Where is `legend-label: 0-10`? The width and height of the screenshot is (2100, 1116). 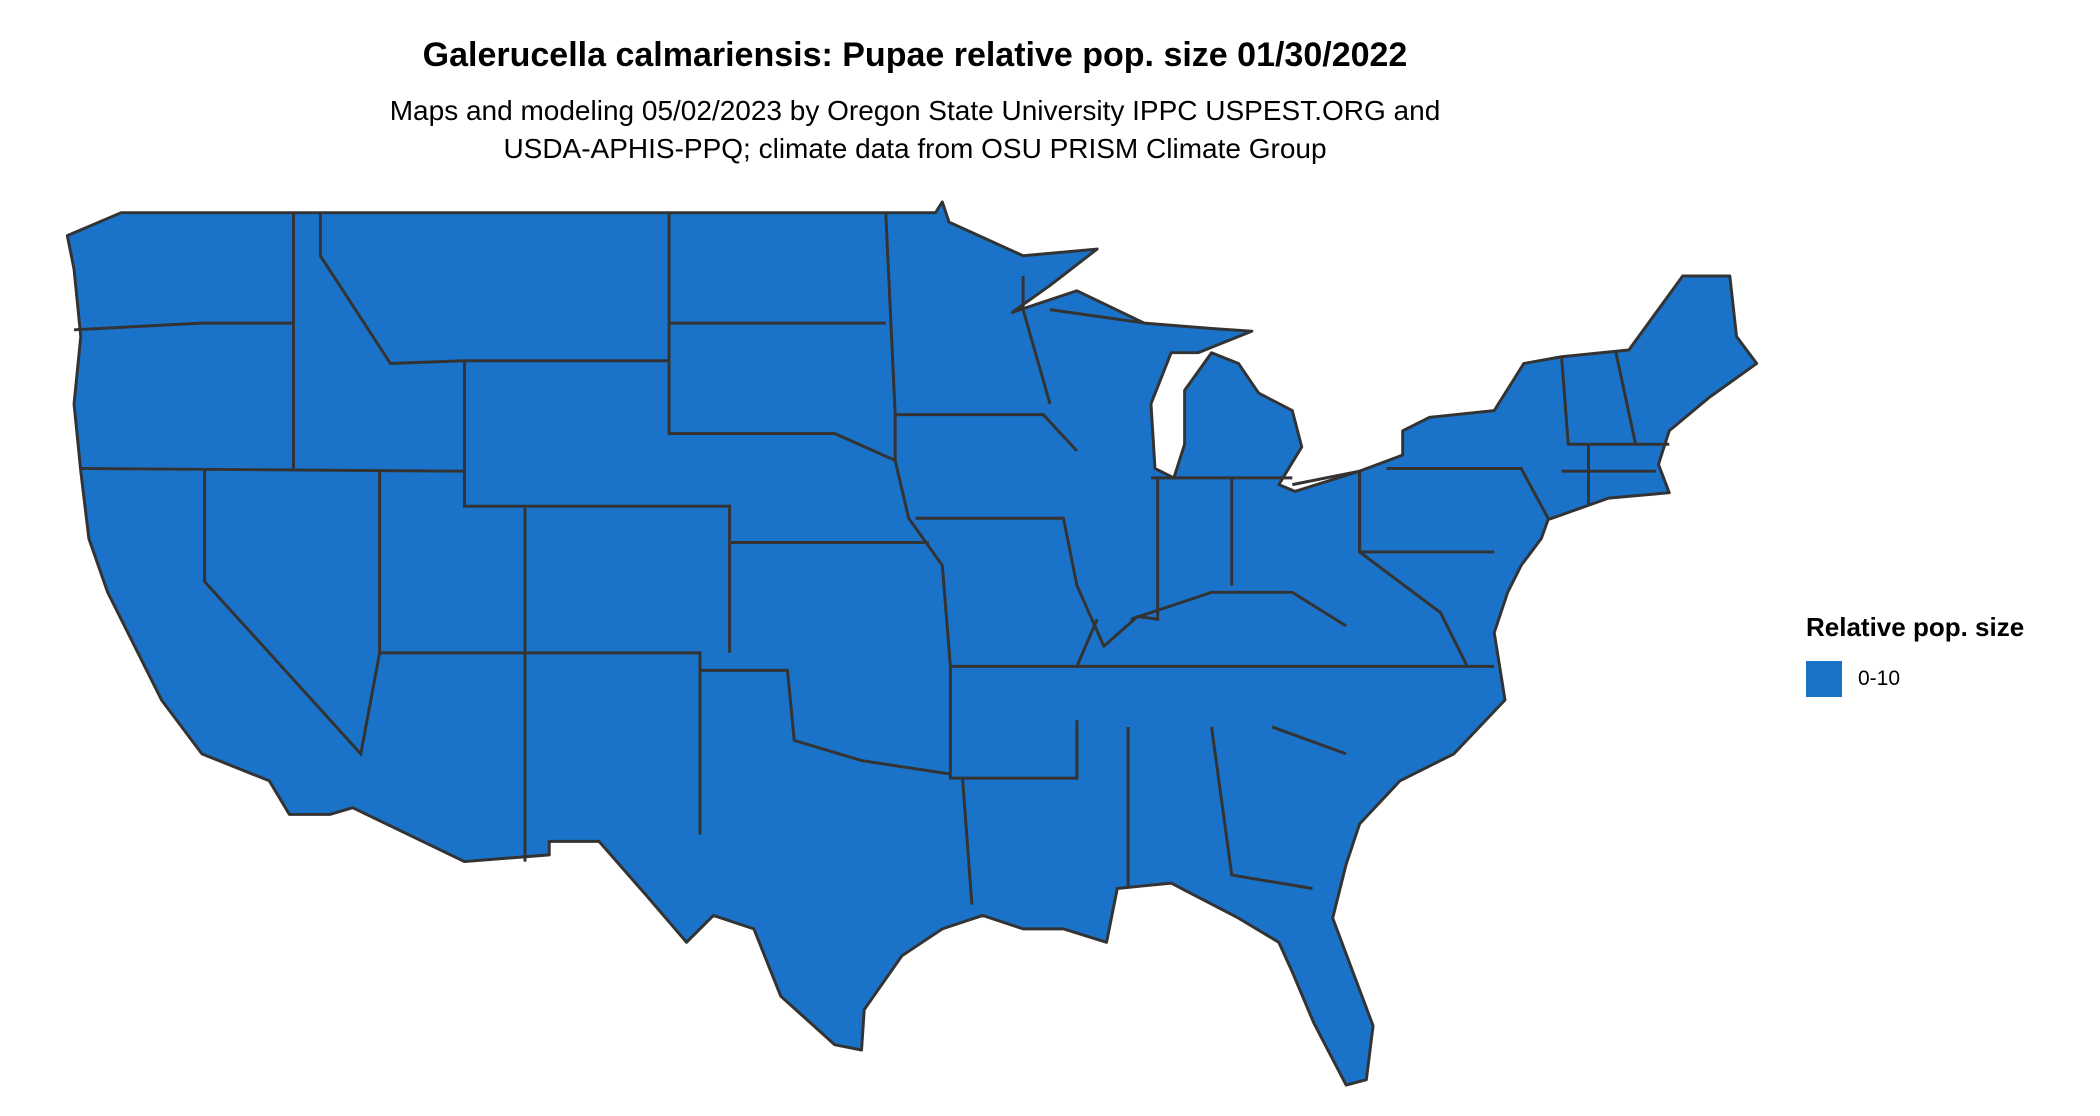
legend-label: 0-10 is located at coordinates (1879, 678).